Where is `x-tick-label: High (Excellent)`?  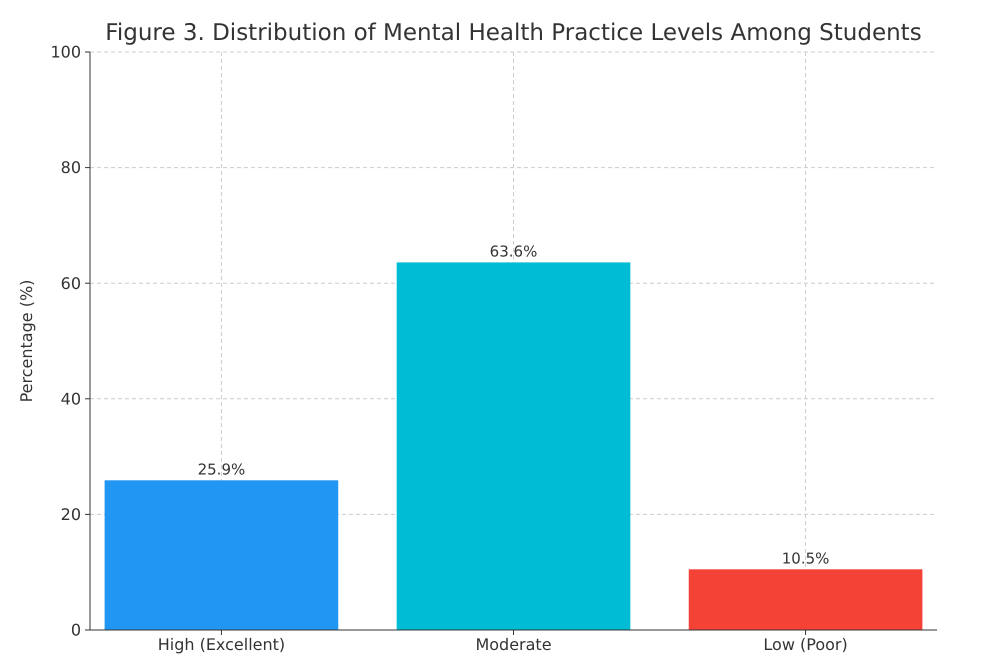 x-tick-label: High (Excellent) is located at coordinates (222, 644).